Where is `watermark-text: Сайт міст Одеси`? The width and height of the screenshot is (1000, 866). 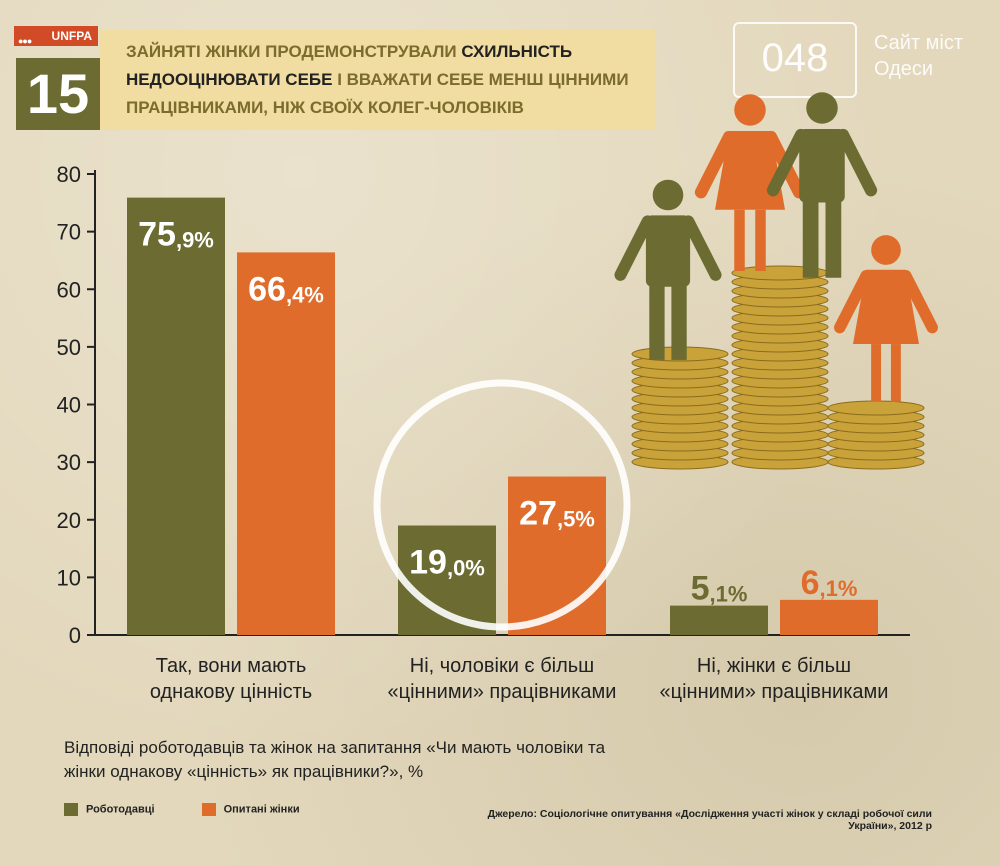
watermark-text: Сайт міст Одеси is located at coordinates (919, 56).